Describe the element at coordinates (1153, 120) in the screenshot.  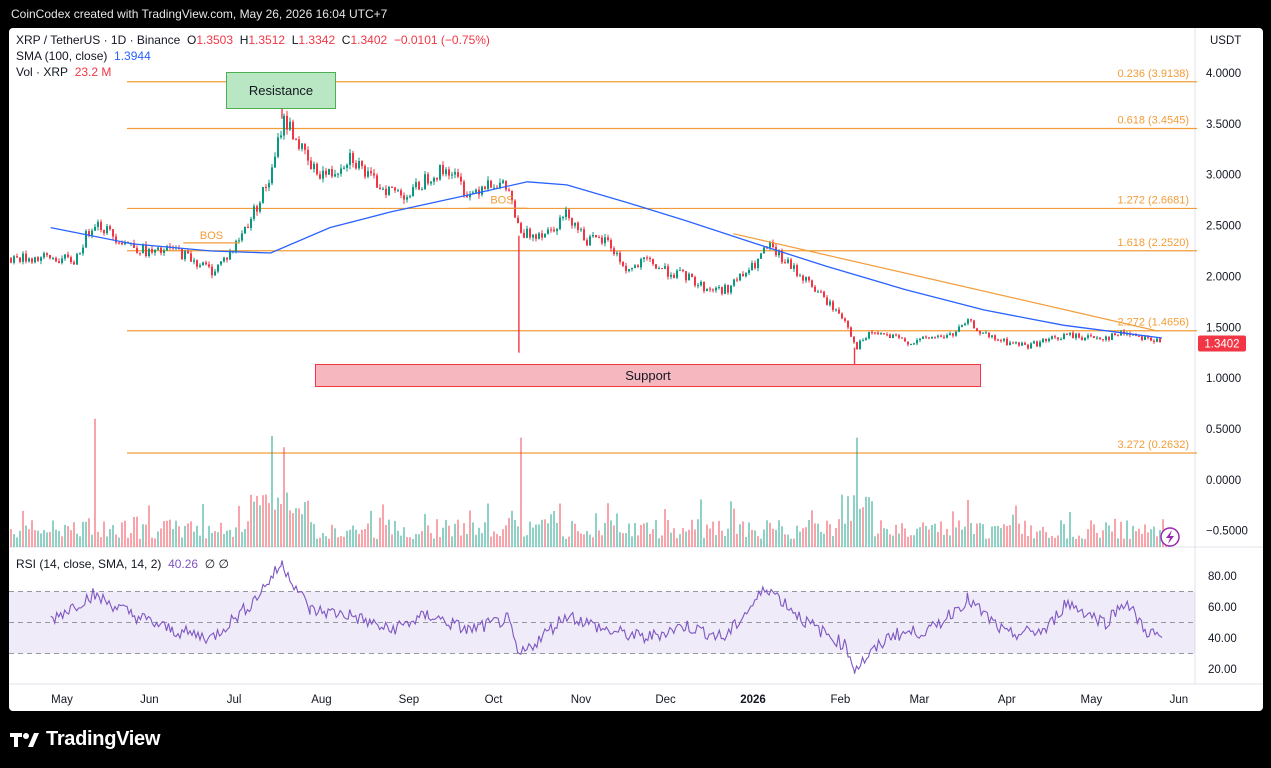
I see `fib-label-1: 0.618 (3.4545)` at that location.